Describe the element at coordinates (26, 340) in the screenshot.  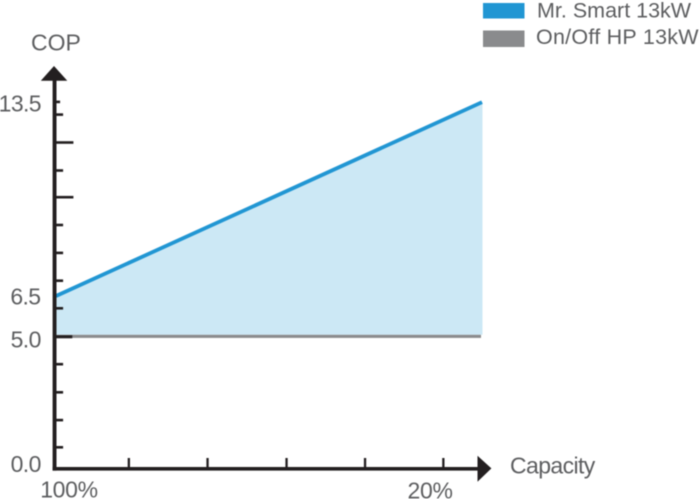
I see `svg-text: 5.0` at that location.